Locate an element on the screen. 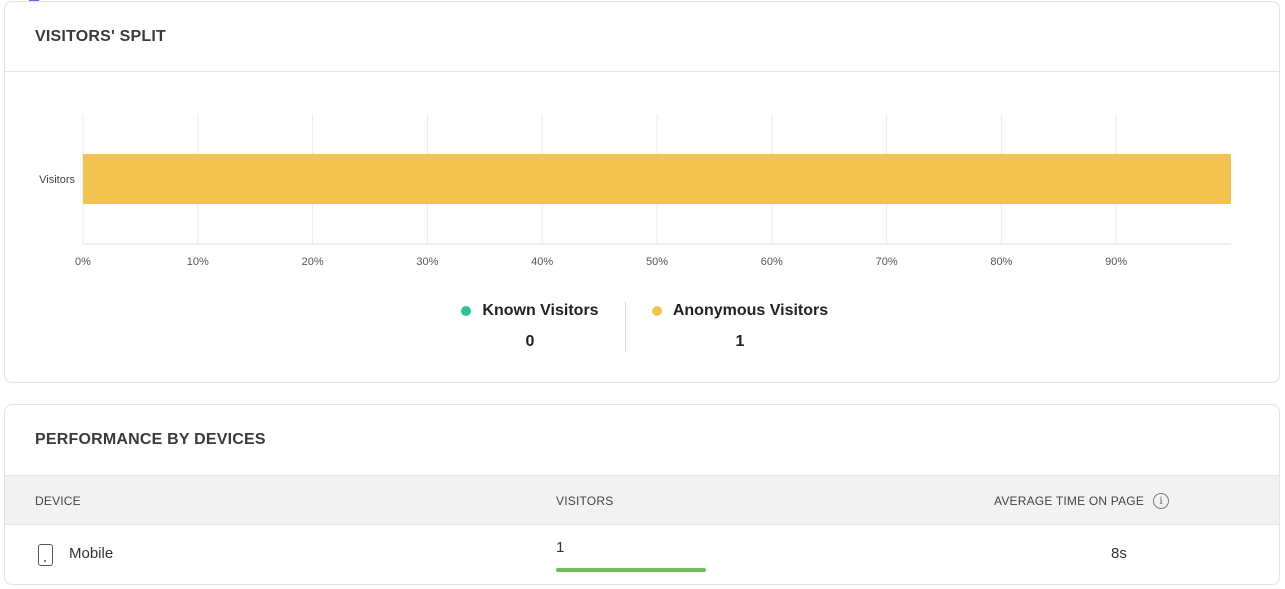 This screenshot has width=1285, height=589. x-tick-label: 60% is located at coordinates (772, 262).